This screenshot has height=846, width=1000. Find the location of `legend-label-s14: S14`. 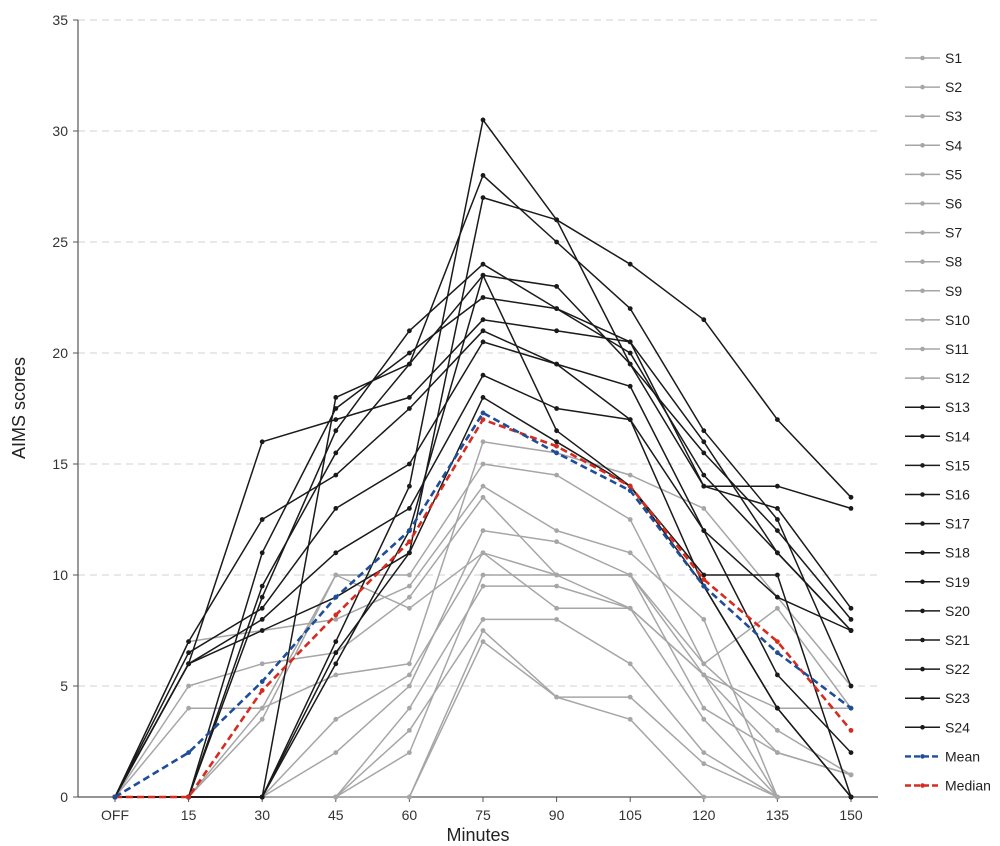

legend-label-s14: S14 is located at coordinates (957, 436).